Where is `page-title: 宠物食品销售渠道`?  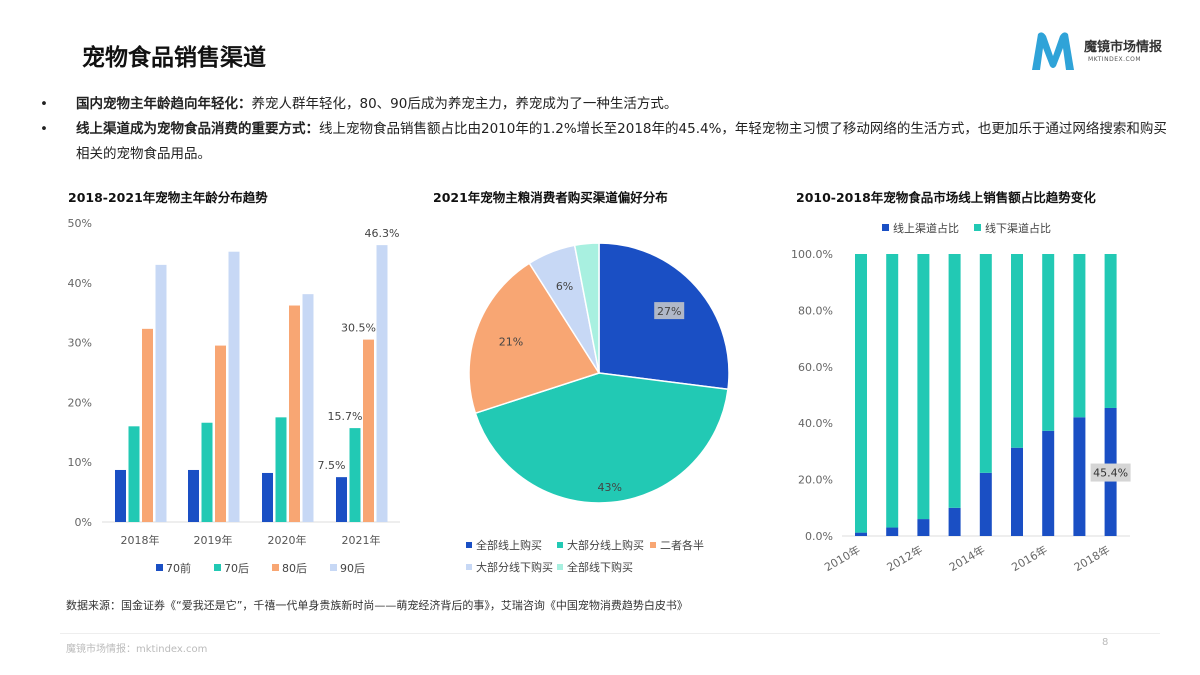
page-title: 宠物食品销售渠道 is located at coordinates (174, 58).